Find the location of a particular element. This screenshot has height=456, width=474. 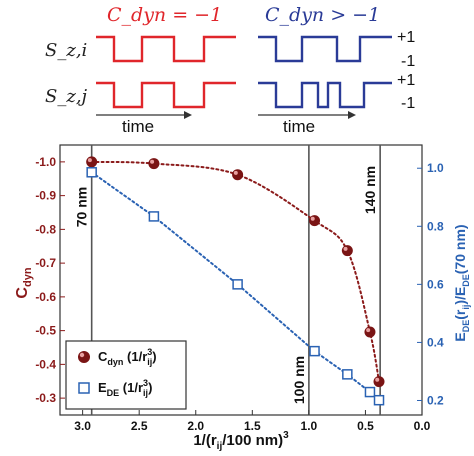

y-right-tick-label: 0.2 is located at coordinates (435, 400).